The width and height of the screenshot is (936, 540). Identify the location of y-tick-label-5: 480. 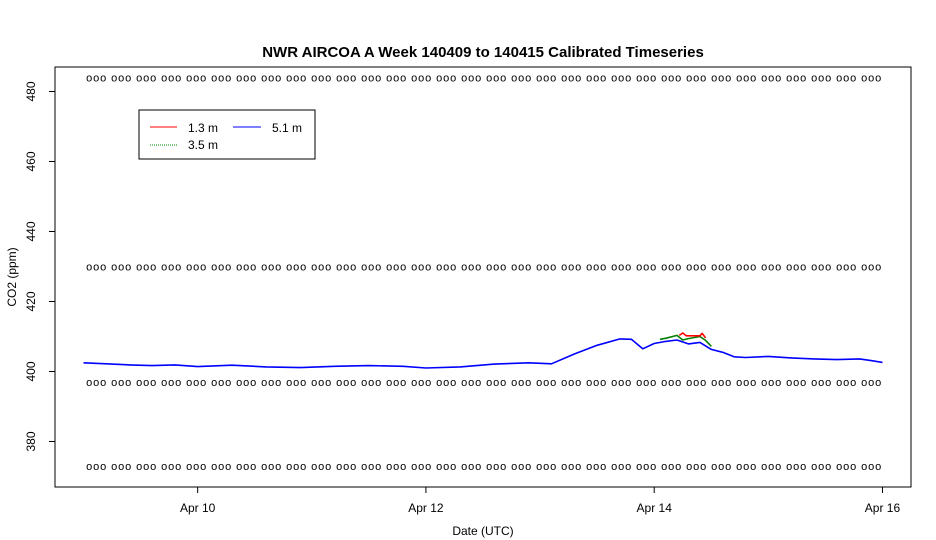
(31, 91).